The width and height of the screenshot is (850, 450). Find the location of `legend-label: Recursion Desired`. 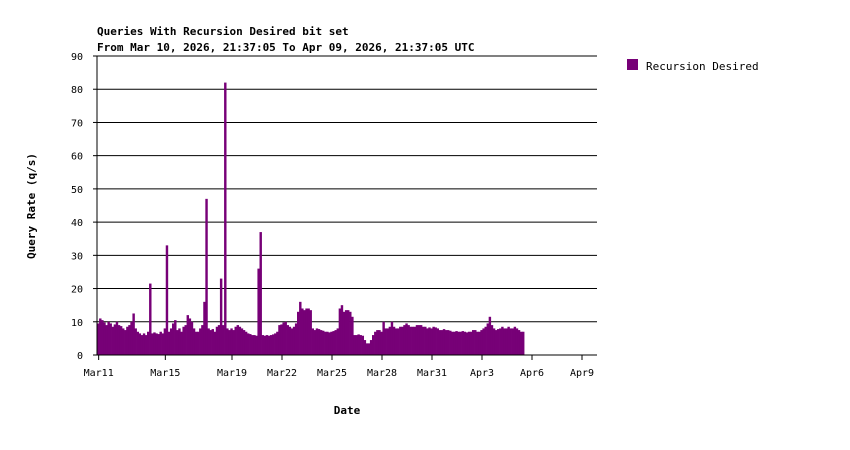

legend-label: Recursion Desired is located at coordinates (702, 66).